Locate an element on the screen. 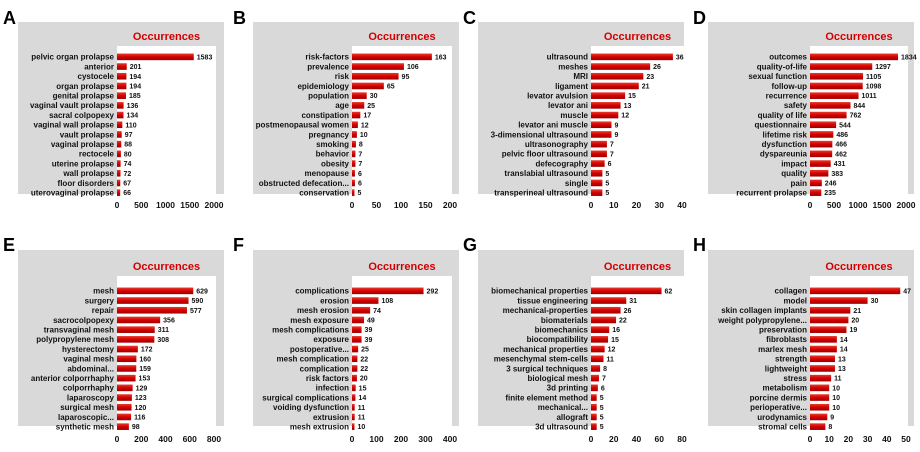 This screenshot has height=452, width=920. category-label: 3d printing is located at coordinates (567, 388).